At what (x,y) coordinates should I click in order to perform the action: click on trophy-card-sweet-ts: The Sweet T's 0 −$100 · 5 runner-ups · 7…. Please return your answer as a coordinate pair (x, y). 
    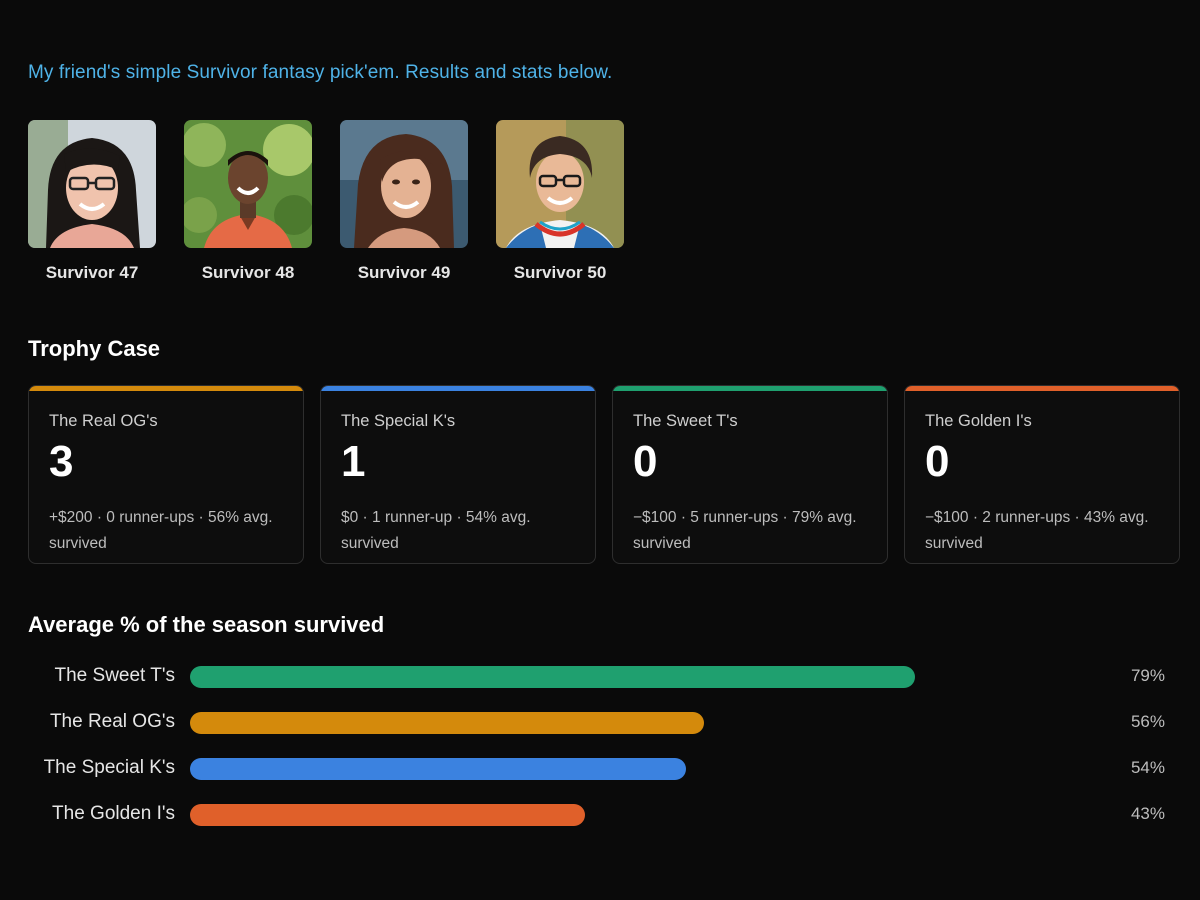
    Looking at the image, I should click on (750, 474).